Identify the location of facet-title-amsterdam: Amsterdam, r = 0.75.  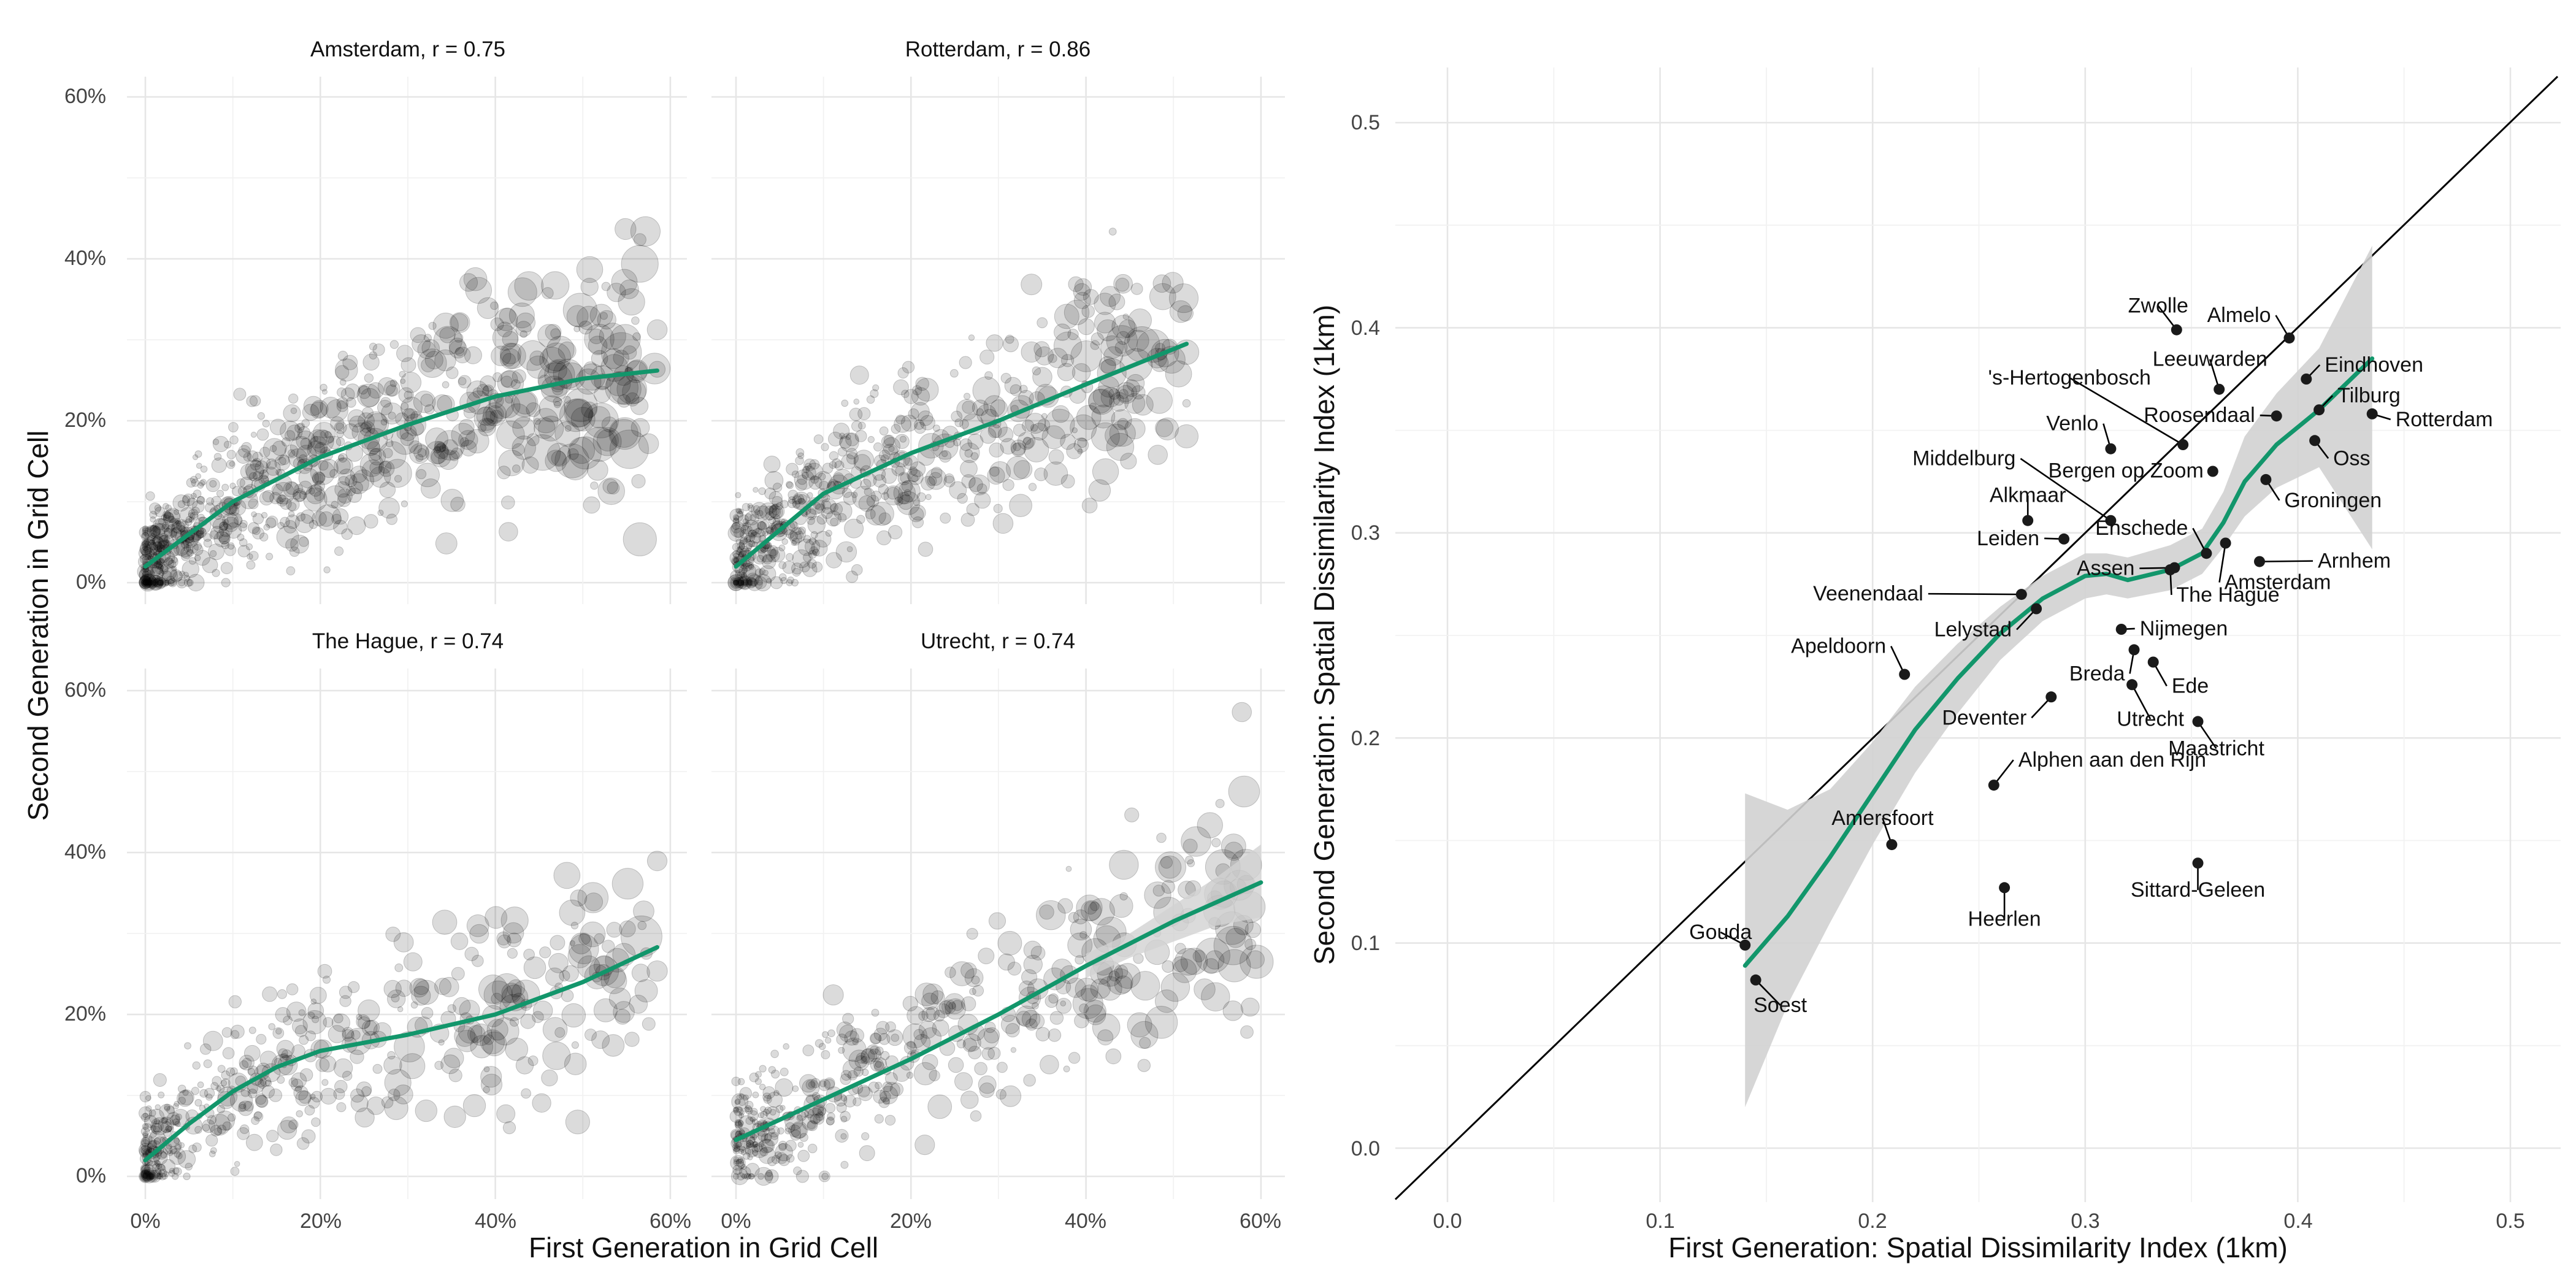
(407, 49).